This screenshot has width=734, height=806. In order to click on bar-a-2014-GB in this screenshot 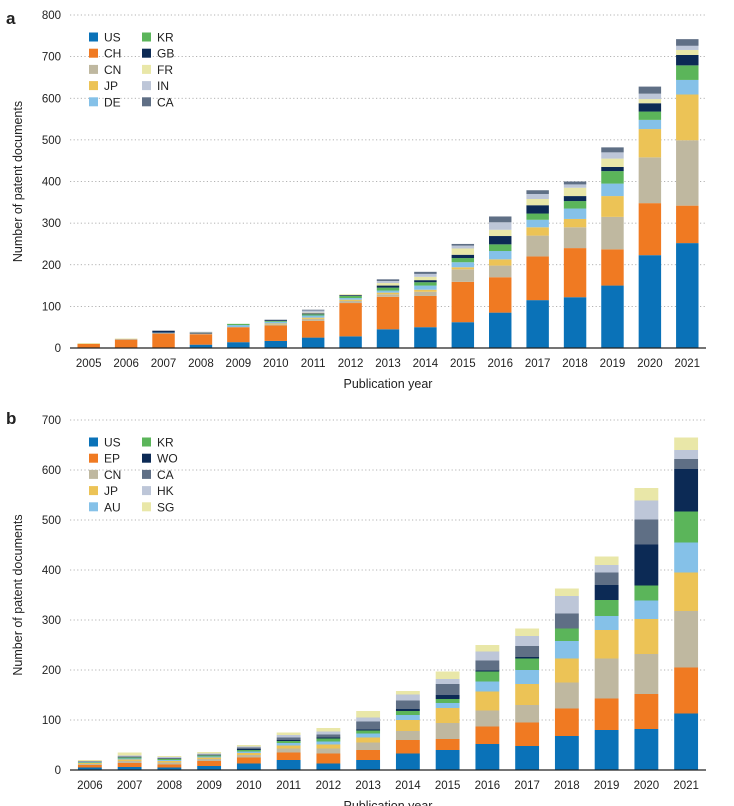, I will do `click(425, 281)`.